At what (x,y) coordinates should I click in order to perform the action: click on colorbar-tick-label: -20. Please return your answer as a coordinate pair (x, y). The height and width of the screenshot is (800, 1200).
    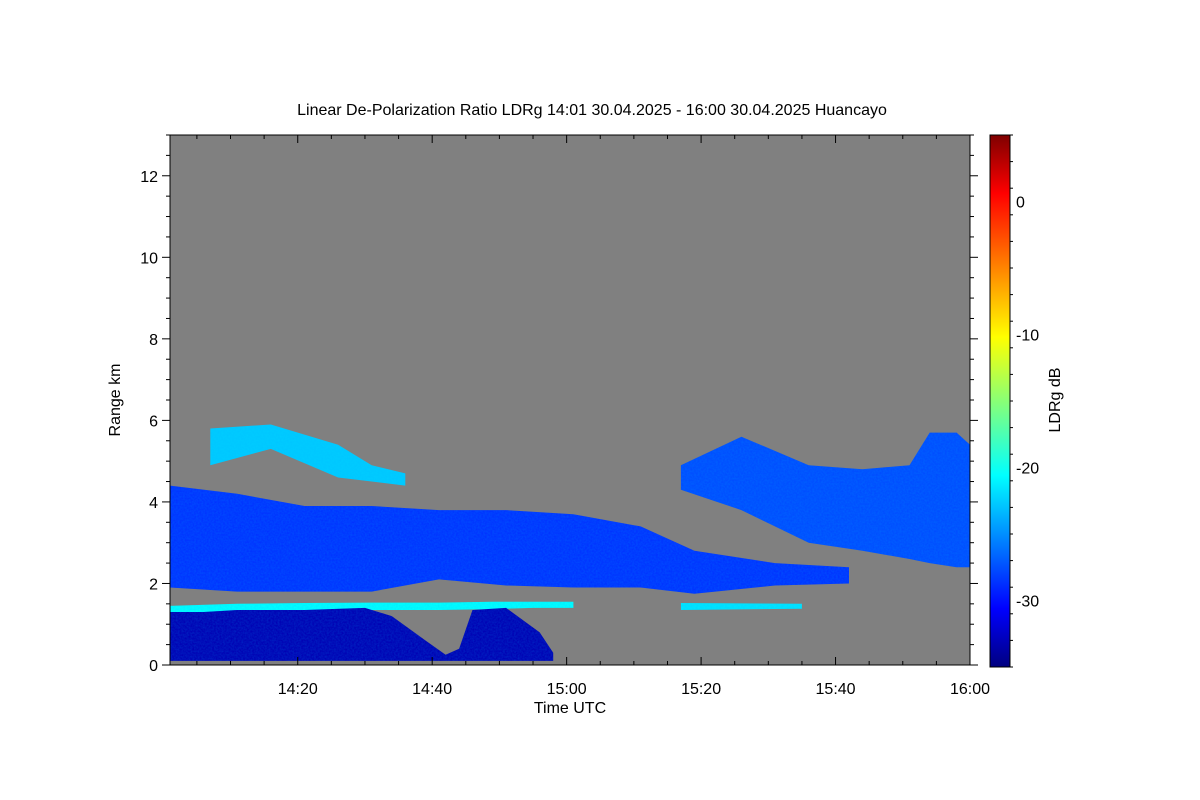
    Looking at the image, I should click on (1027, 469).